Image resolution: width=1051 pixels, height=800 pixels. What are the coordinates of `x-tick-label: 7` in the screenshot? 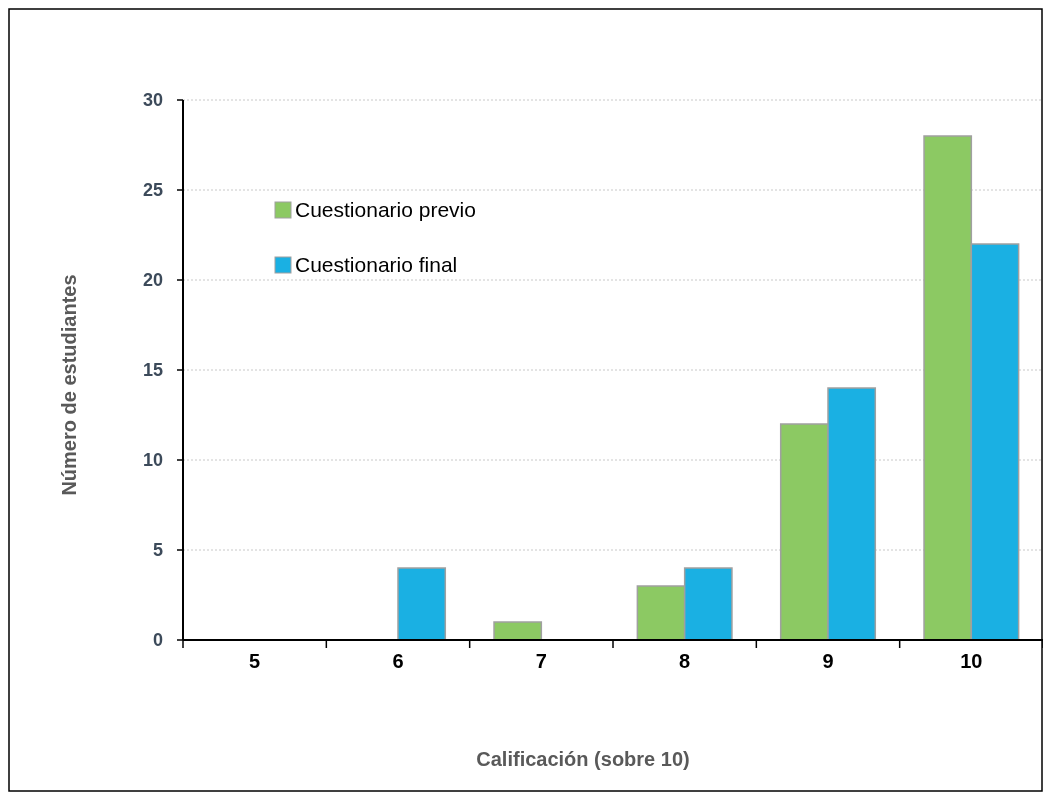 It's located at (541, 661).